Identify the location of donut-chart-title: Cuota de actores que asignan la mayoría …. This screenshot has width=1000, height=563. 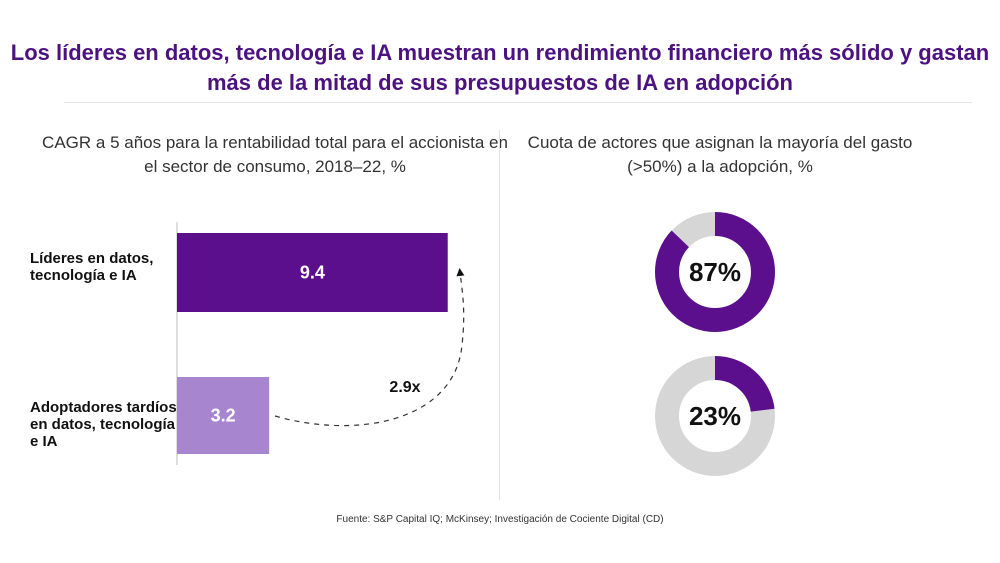
(720, 154).